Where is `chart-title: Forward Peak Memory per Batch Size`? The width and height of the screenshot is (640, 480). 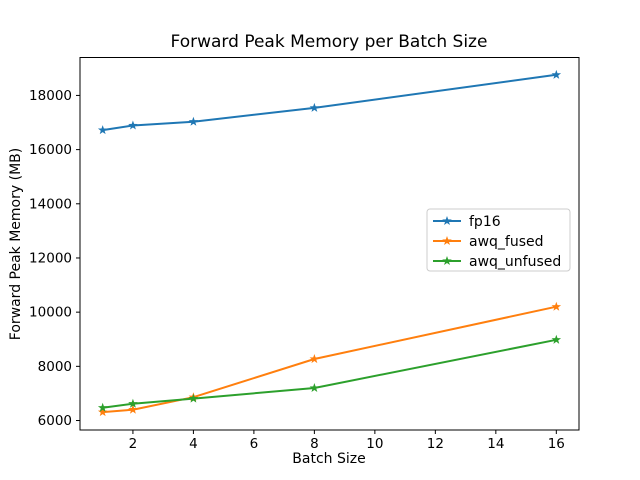 chart-title: Forward Peak Memory per Batch Size is located at coordinates (329, 42).